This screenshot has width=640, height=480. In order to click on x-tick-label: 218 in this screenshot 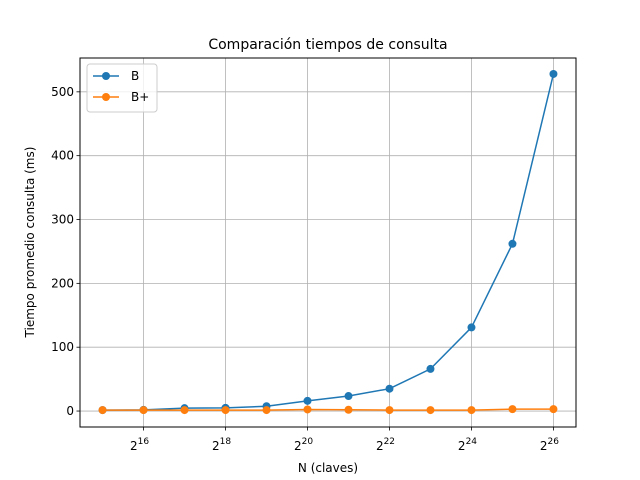, I will do `click(221, 445)`.